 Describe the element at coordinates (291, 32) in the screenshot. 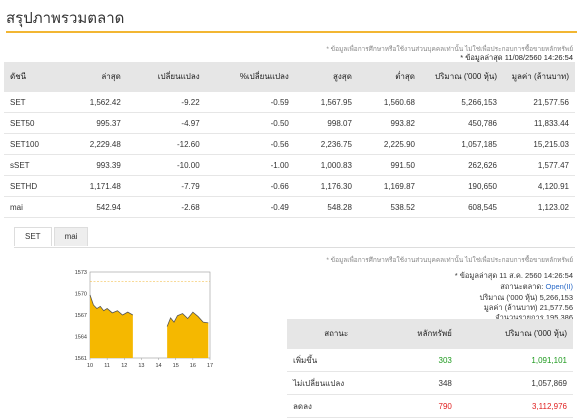

I see `title-divider` at that location.